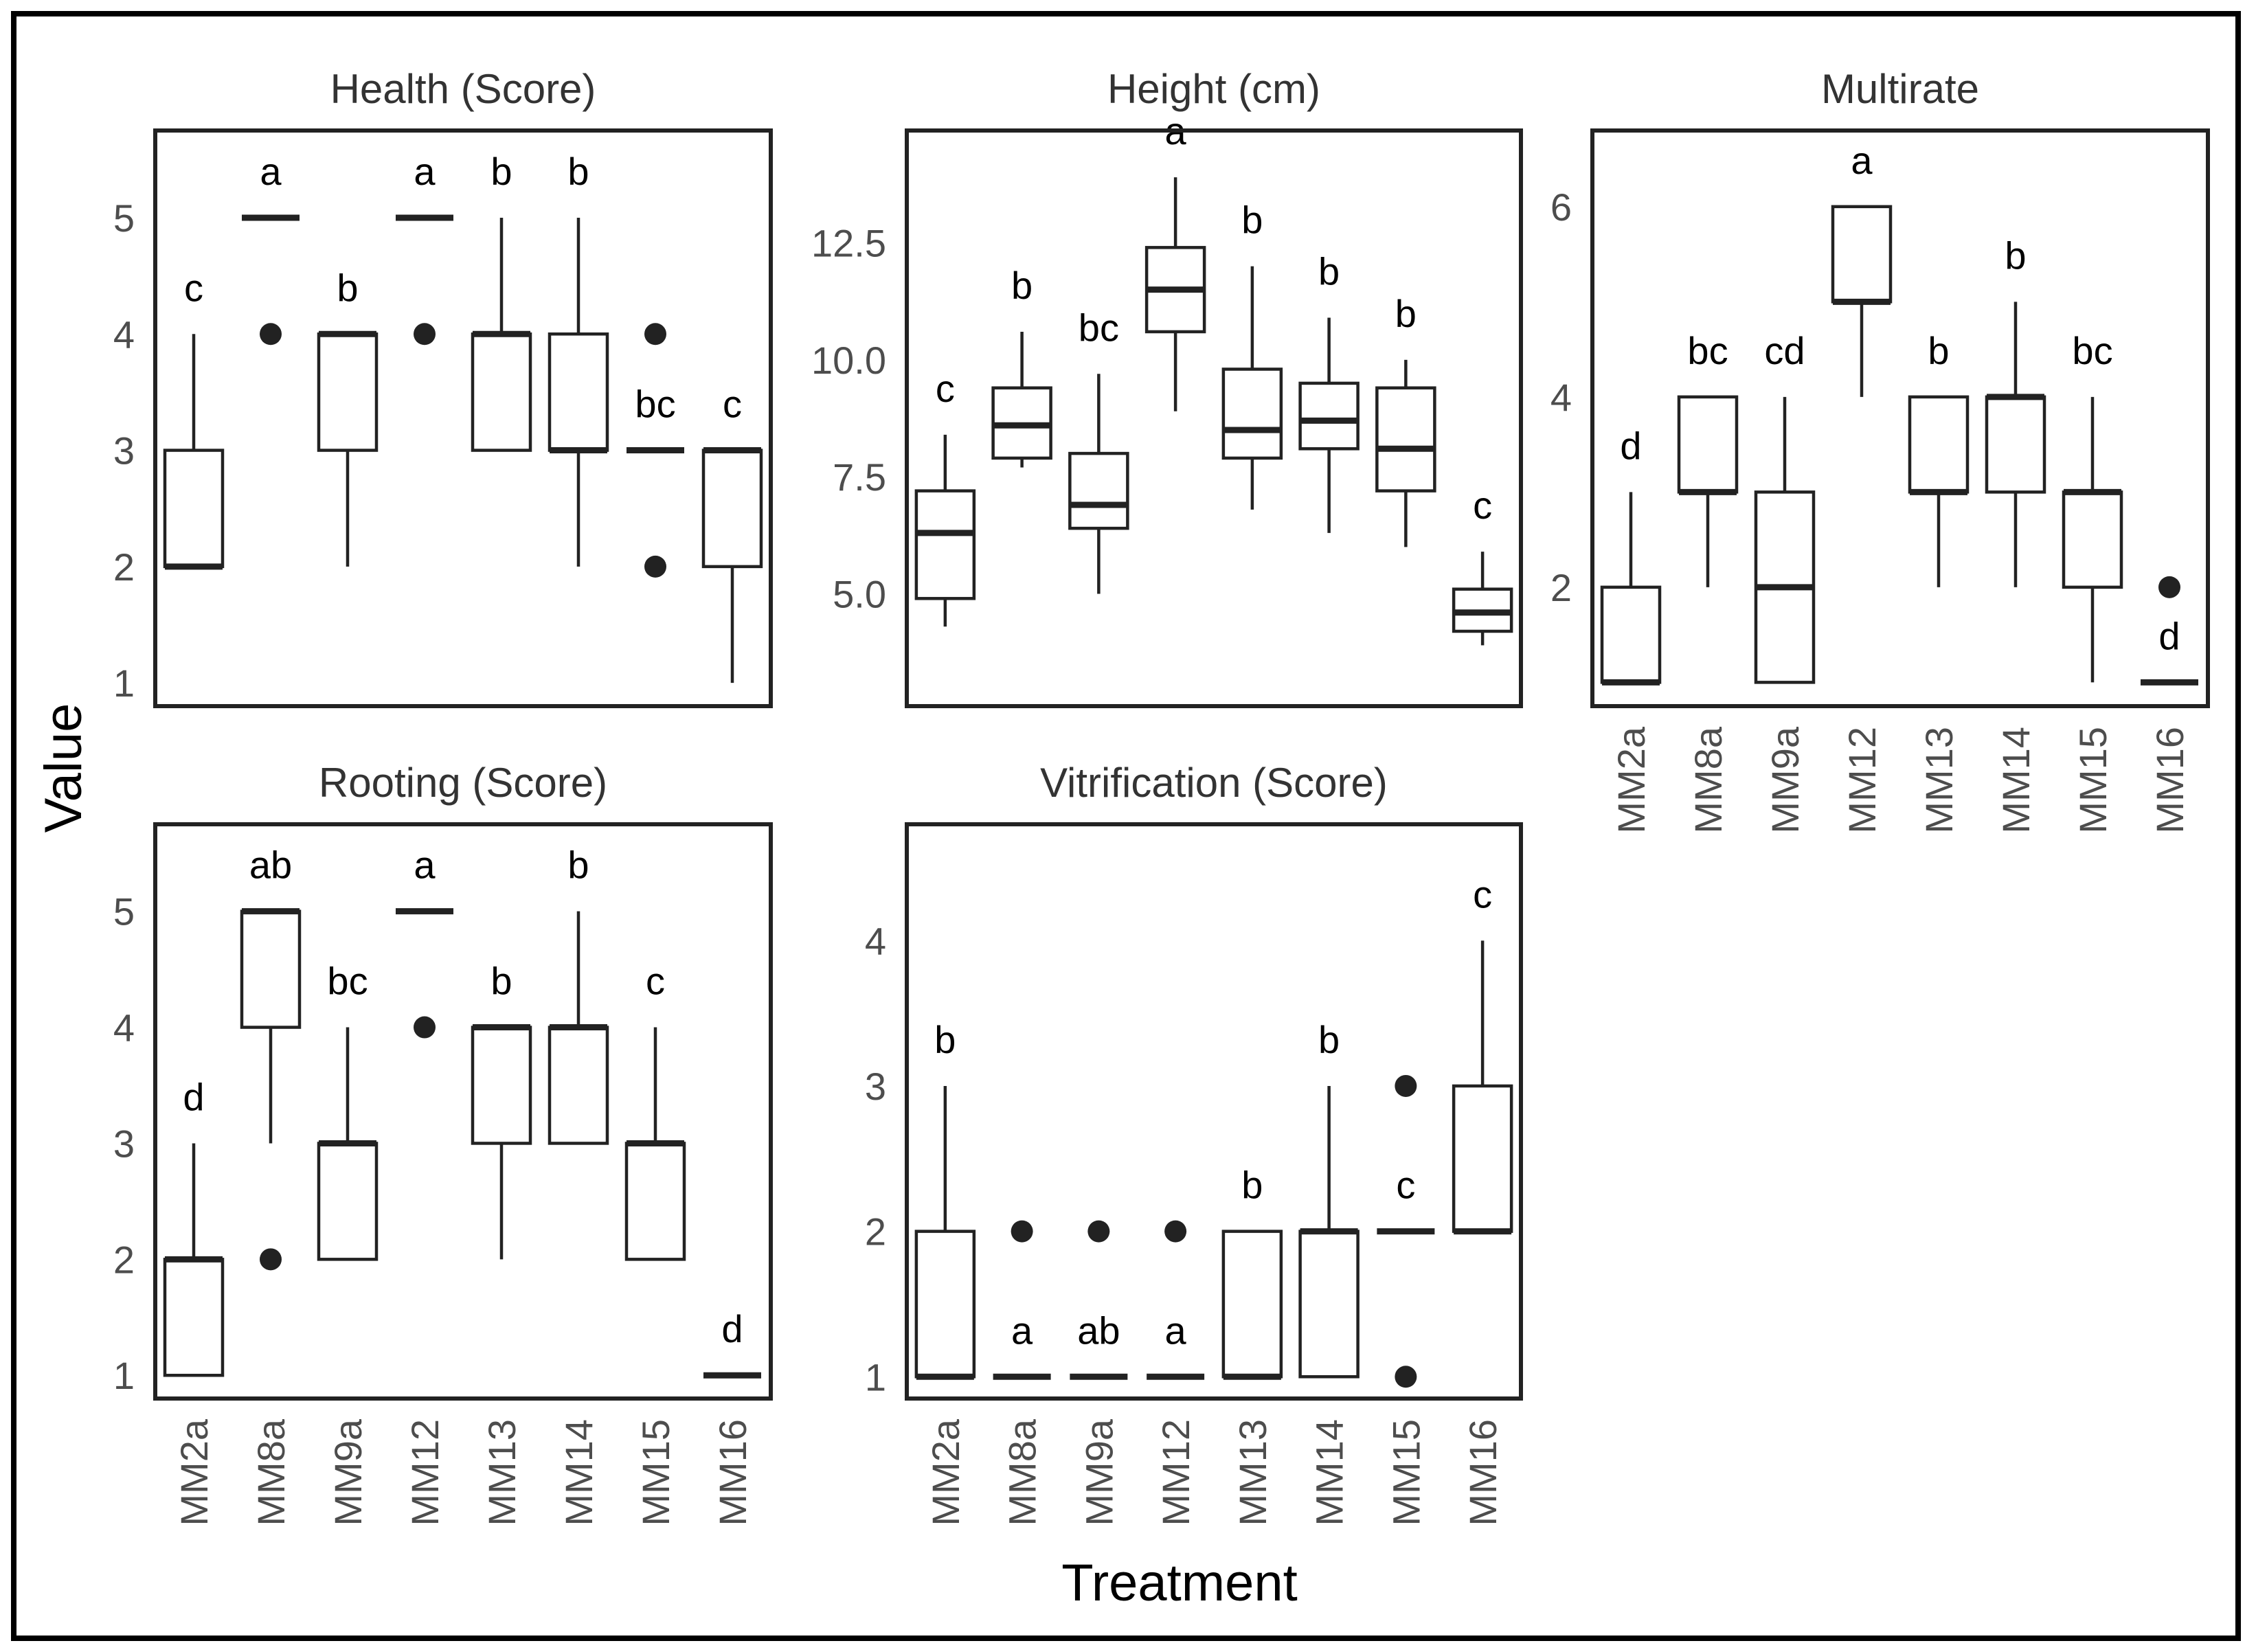 The width and height of the screenshot is (2245, 1652). I want to click on y-tick-label: 12.5, so click(848, 243).